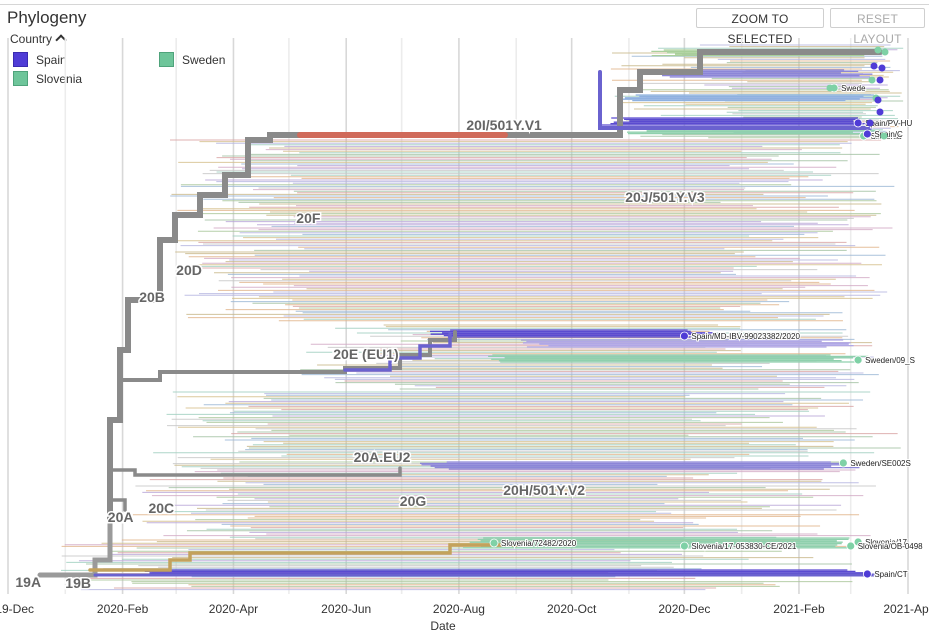  Describe the element at coordinates (877, 27) in the screenshot. I see `reset-layout-button: RESET LAYOUT` at that location.